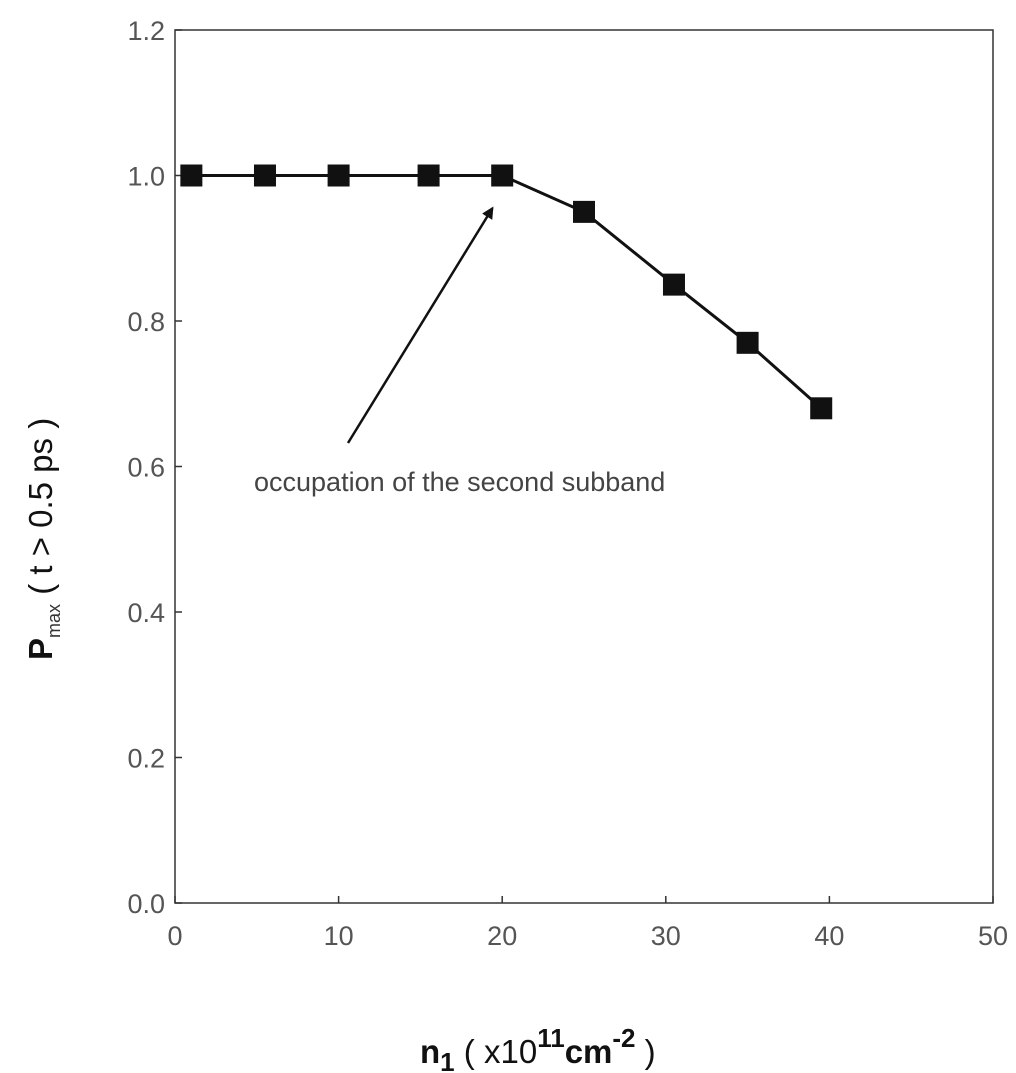 This screenshot has width=1016, height=1073. What do you see at coordinates (146, 31) in the screenshot?
I see `y-tick-label: 1.2` at bounding box center [146, 31].